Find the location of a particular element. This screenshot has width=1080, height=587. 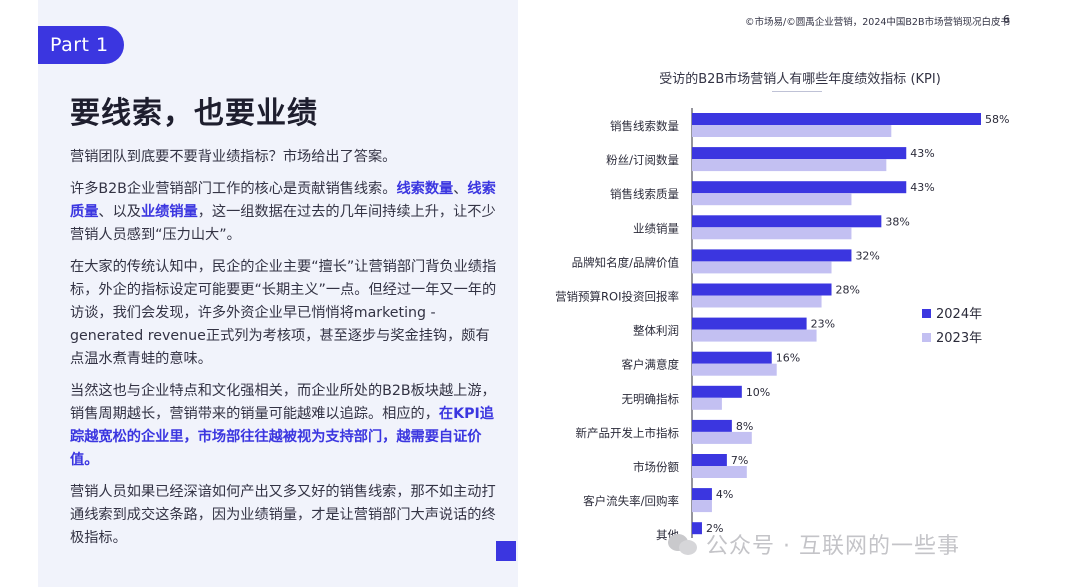

value-label: 4% is located at coordinates (724, 494).